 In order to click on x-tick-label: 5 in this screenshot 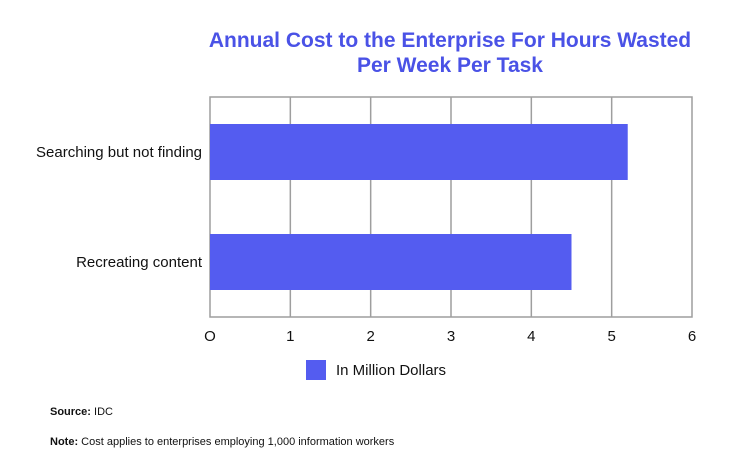, I will do `click(611, 336)`.